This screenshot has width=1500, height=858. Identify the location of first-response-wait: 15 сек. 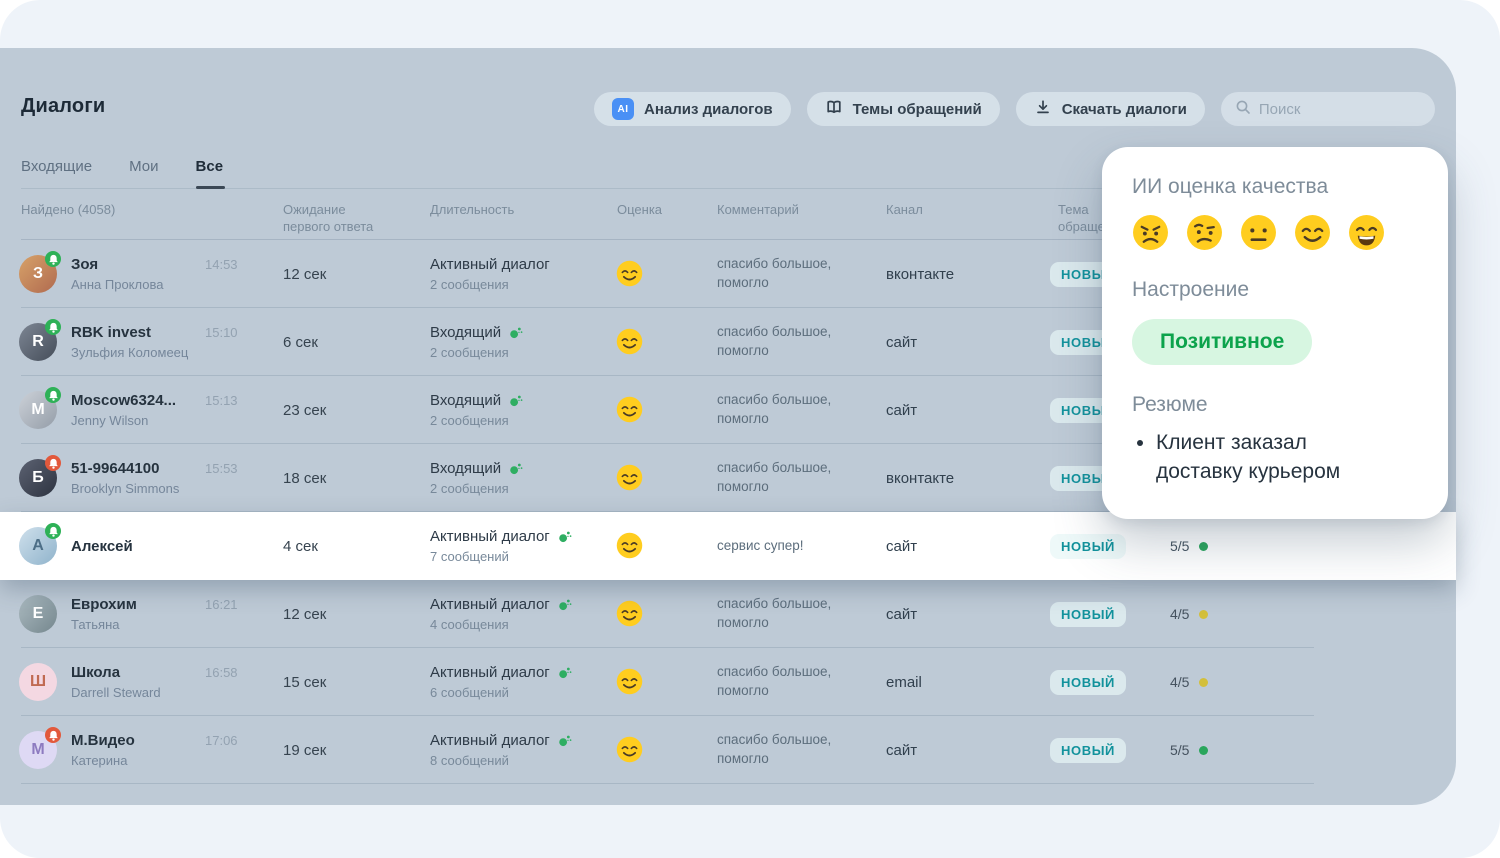
(305, 682).